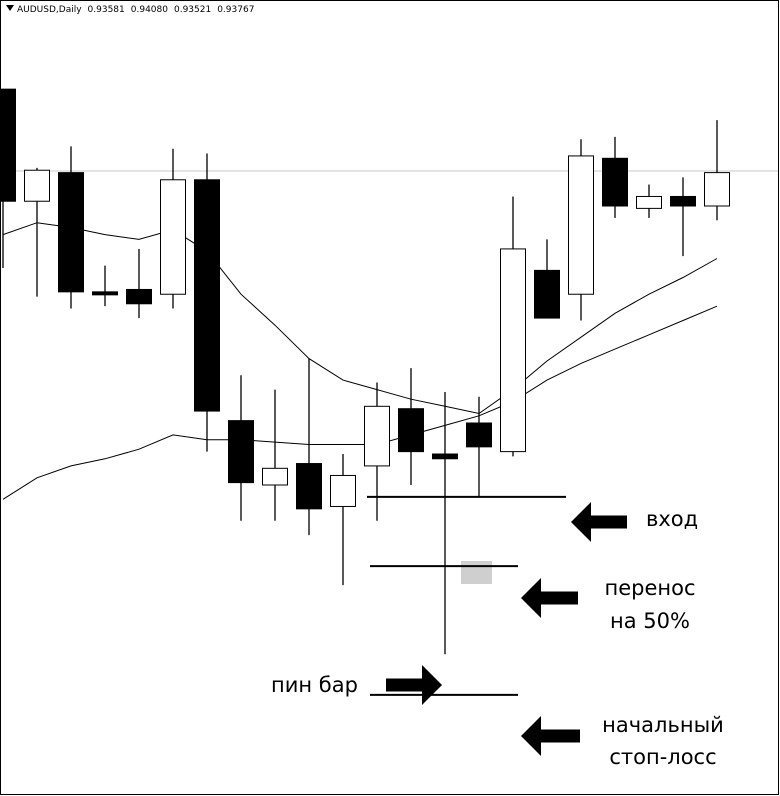  Describe the element at coordinates (192, 10) in the screenshot. I see `low-price: 0.93521` at that location.